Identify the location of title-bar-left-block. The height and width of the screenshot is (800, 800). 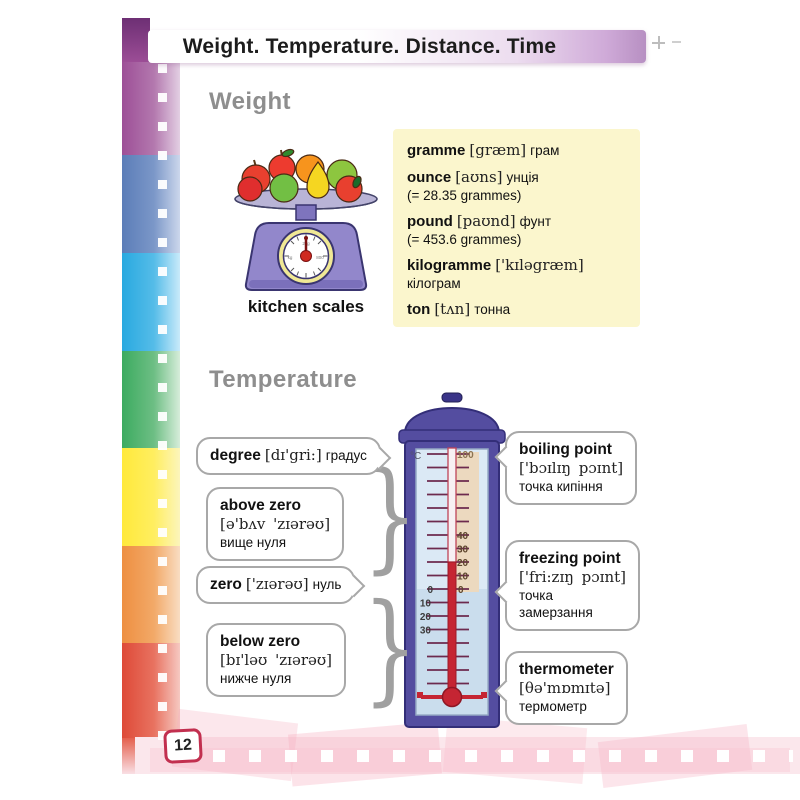
(136, 40).